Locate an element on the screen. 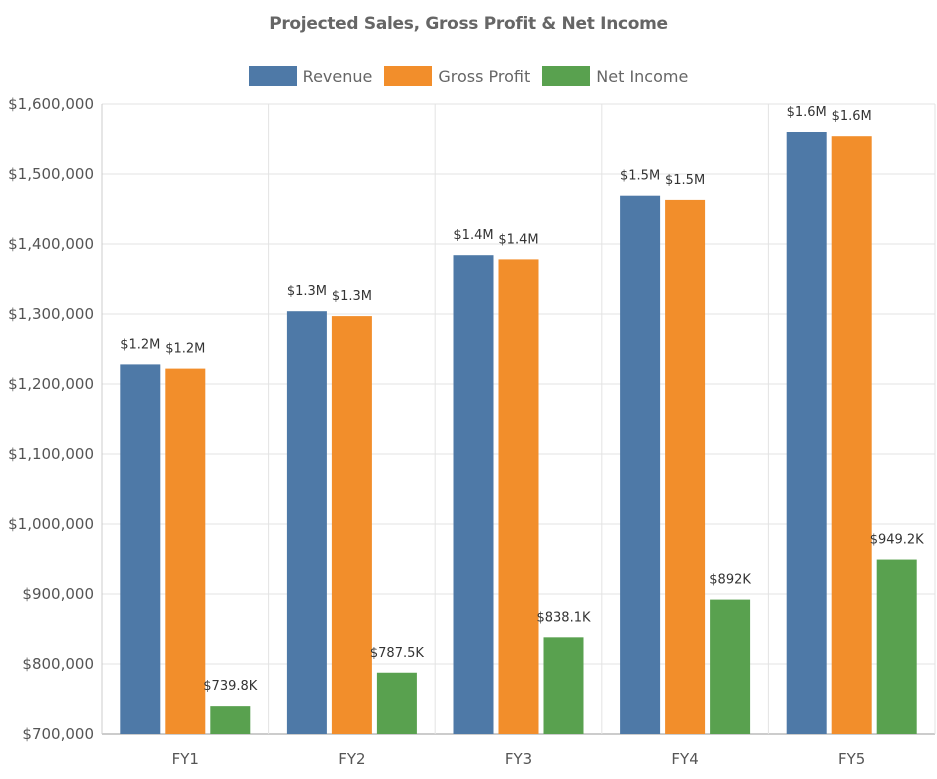  x-tick-label: FY4 is located at coordinates (684, 759).